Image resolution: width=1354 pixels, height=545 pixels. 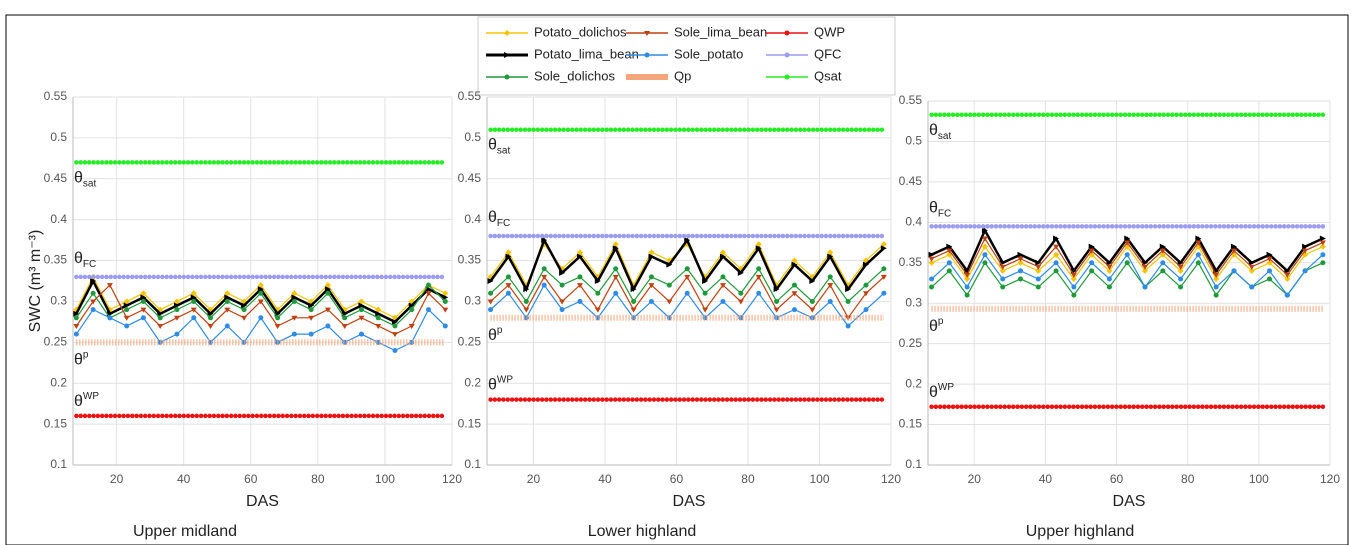 What do you see at coordinates (586, 53) in the screenshot?
I see `legend-label: Potato_lima_bean` at bounding box center [586, 53].